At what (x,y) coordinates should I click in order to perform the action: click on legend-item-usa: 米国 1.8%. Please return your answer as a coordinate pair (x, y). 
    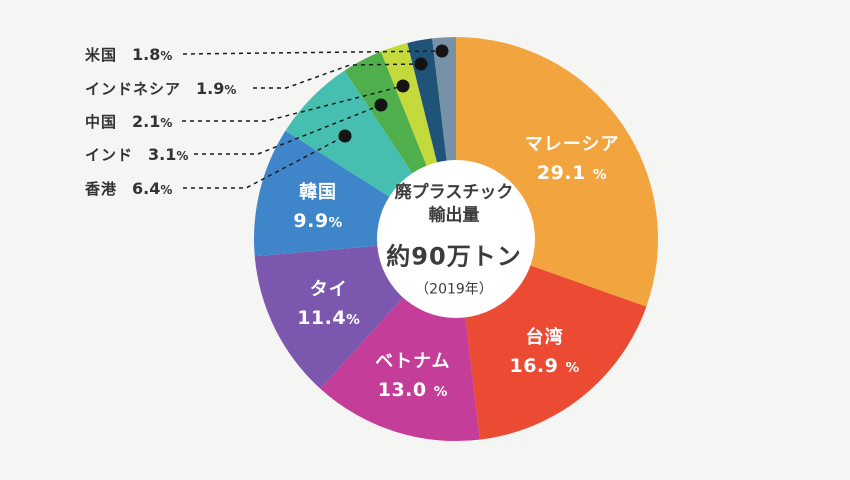
    Looking at the image, I should click on (128, 54).